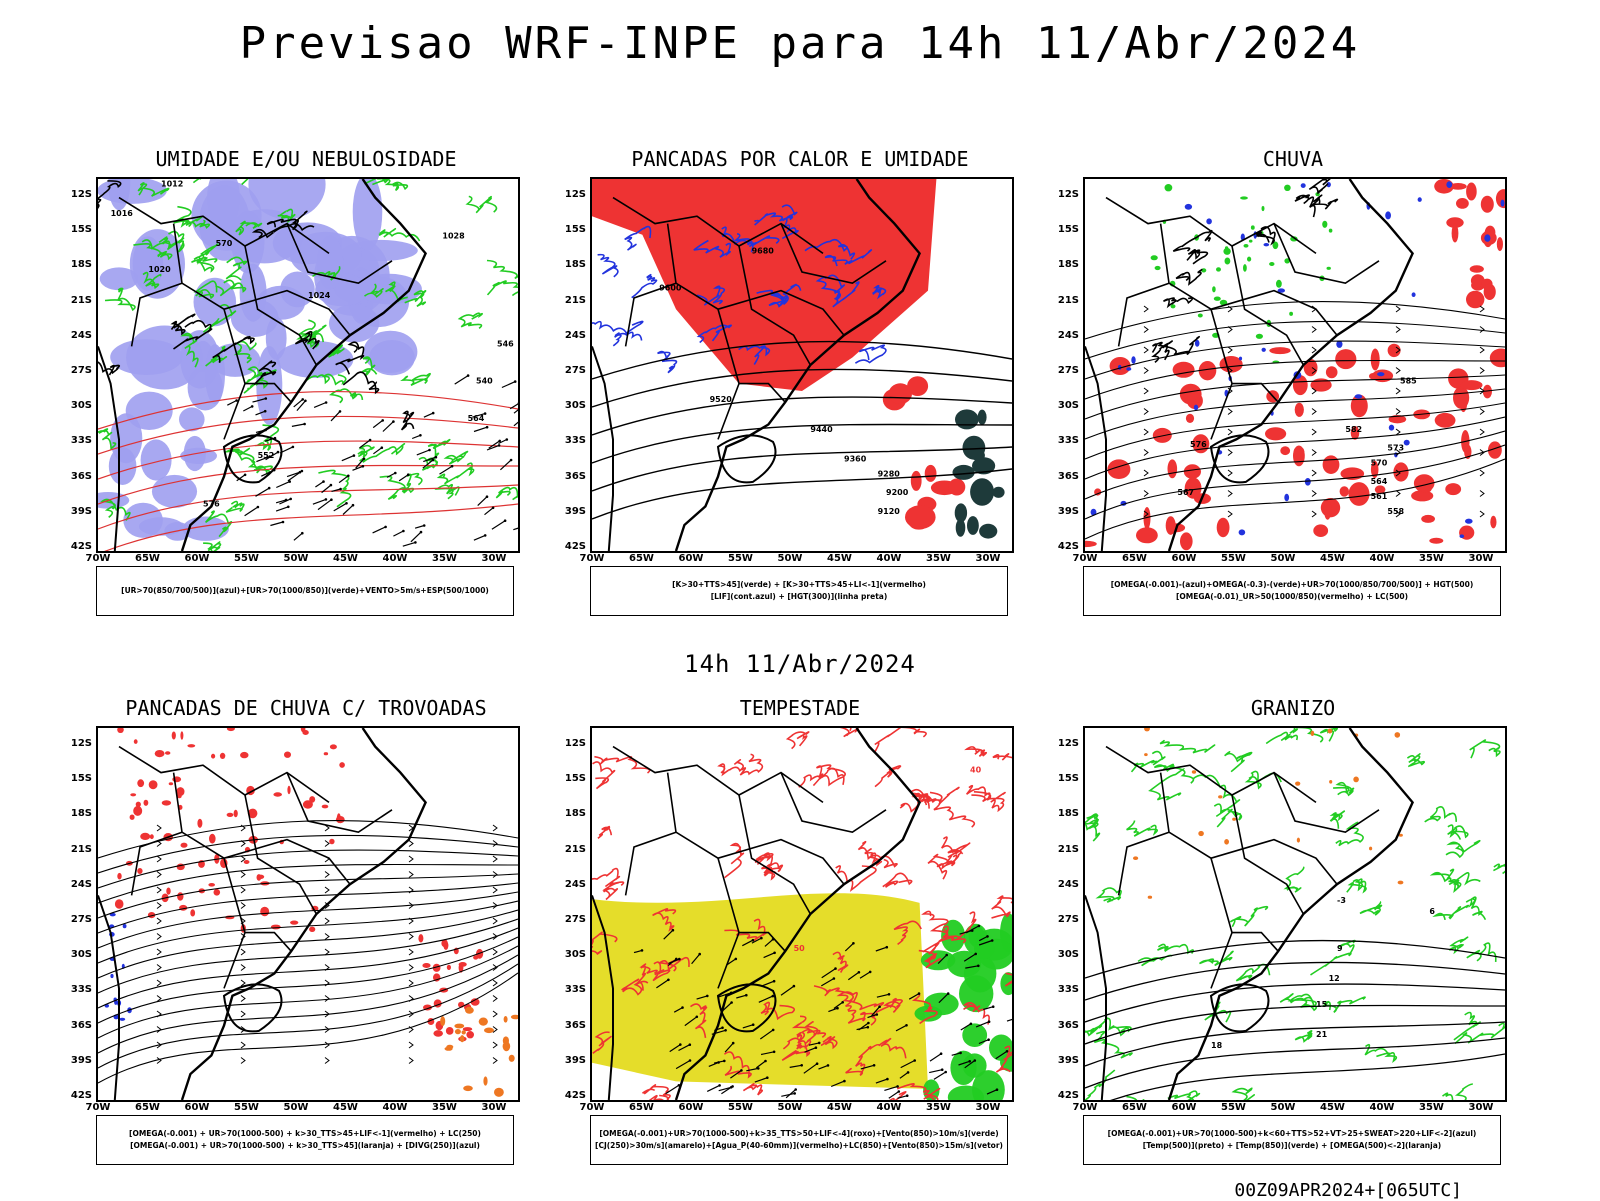 The height and width of the screenshot is (1201, 1600). Describe the element at coordinates (308, 1028) in the screenshot. I see `streamline` at that location.